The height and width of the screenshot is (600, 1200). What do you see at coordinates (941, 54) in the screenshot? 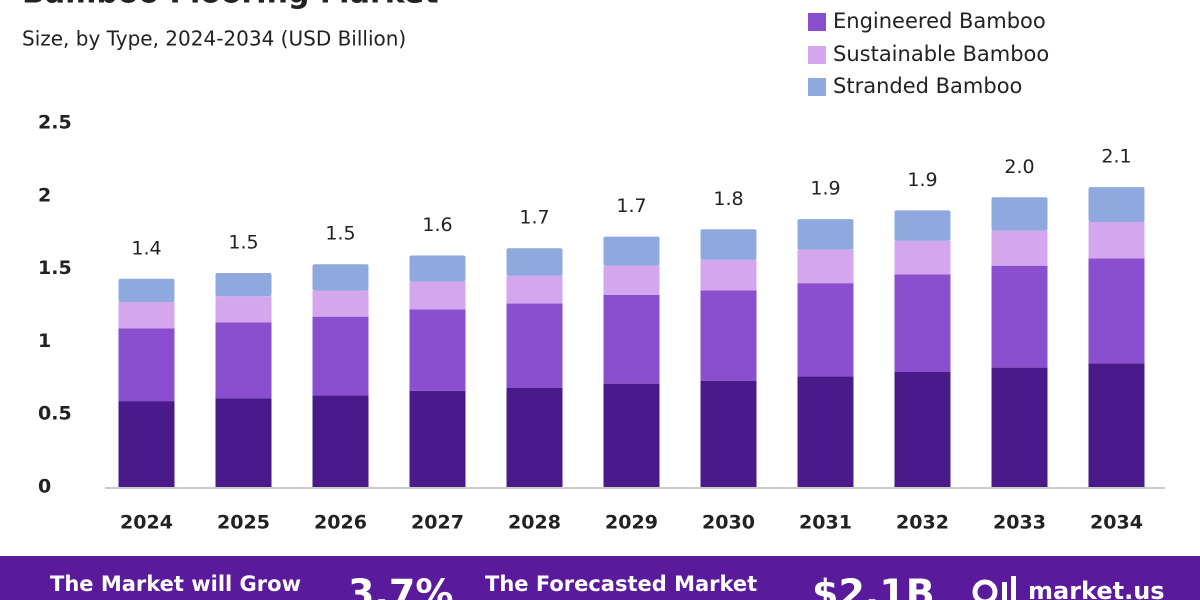
I see `legend-label: Sustainable Bamboo` at bounding box center [941, 54].